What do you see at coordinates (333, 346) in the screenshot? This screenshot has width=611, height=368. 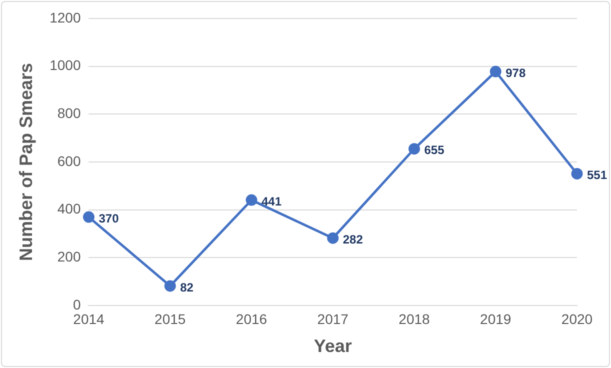 I see `x-axis-title: Year` at bounding box center [333, 346].